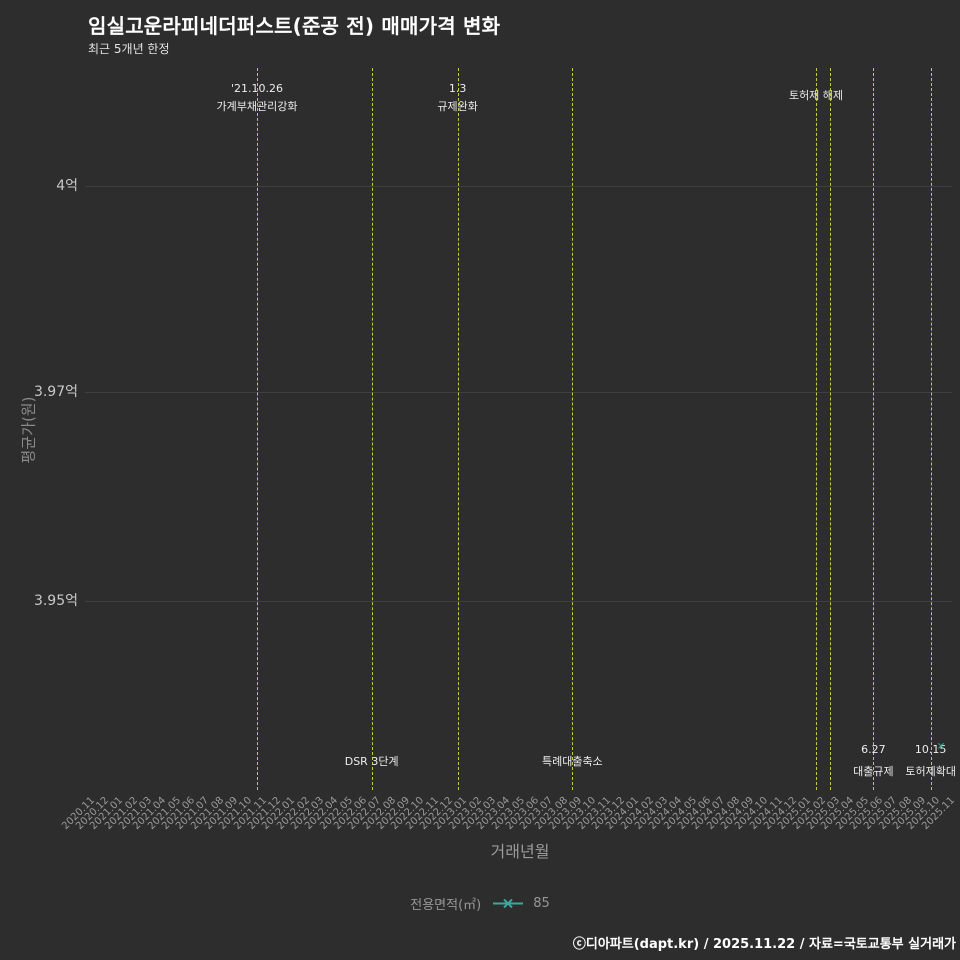 The width and height of the screenshot is (960, 960). Describe the element at coordinates (457, 106) in the screenshot. I see `event-annotation-line: 규제완화` at that location.